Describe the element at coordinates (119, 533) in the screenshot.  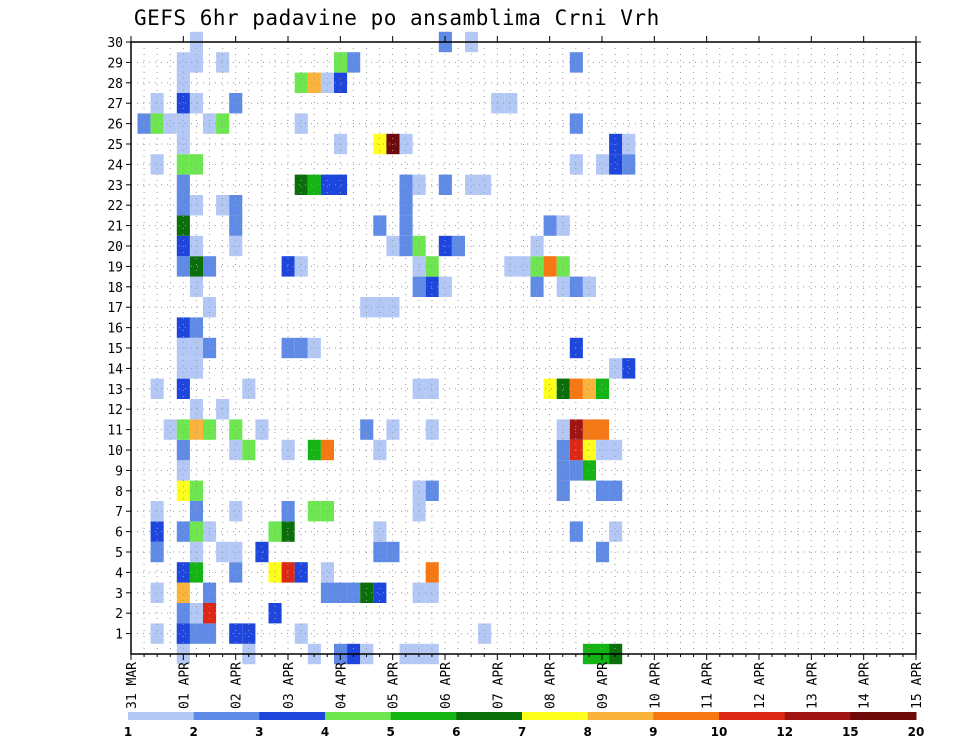
I see `y-tick-label: 6` at that location.